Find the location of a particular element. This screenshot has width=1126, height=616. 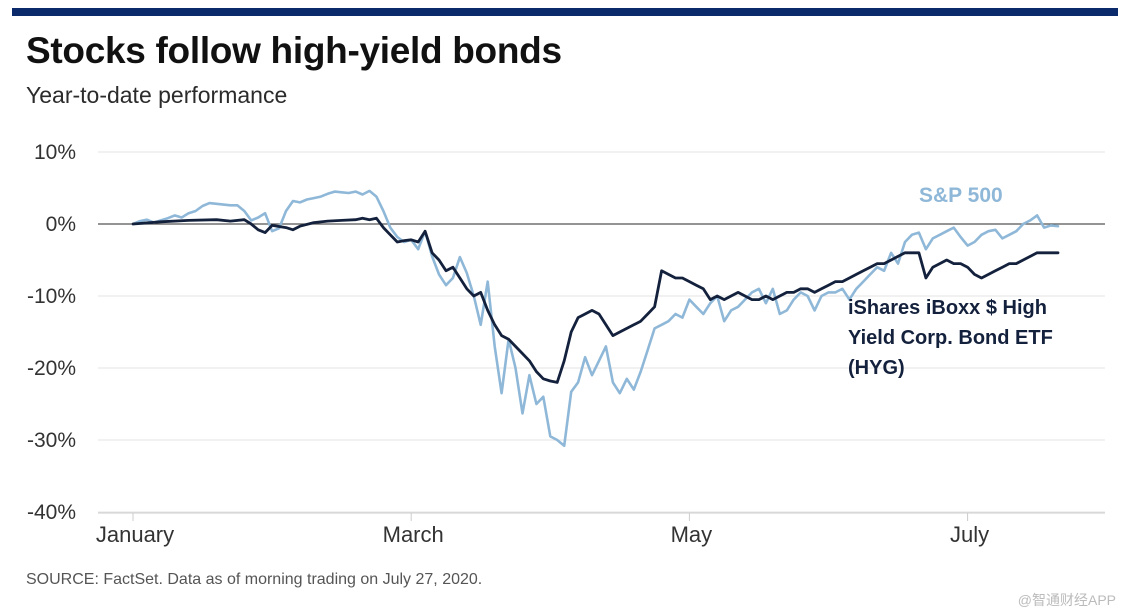

y-axis-ticks: 10% 0% -10% -20% -30% -40% is located at coordinates (51, 332).